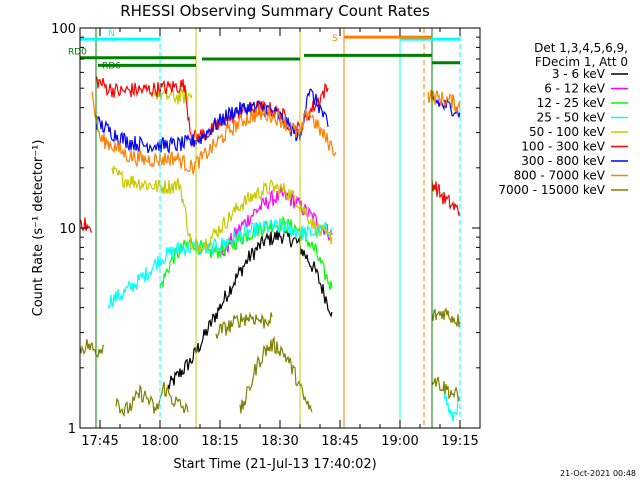 This screenshot has height=480, width=640. What do you see at coordinates (38, 228) in the screenshot?
I see `y-axis-label: Count Rate (s⁻¹ detector⁻¹)` at bounding box center [38, 228].